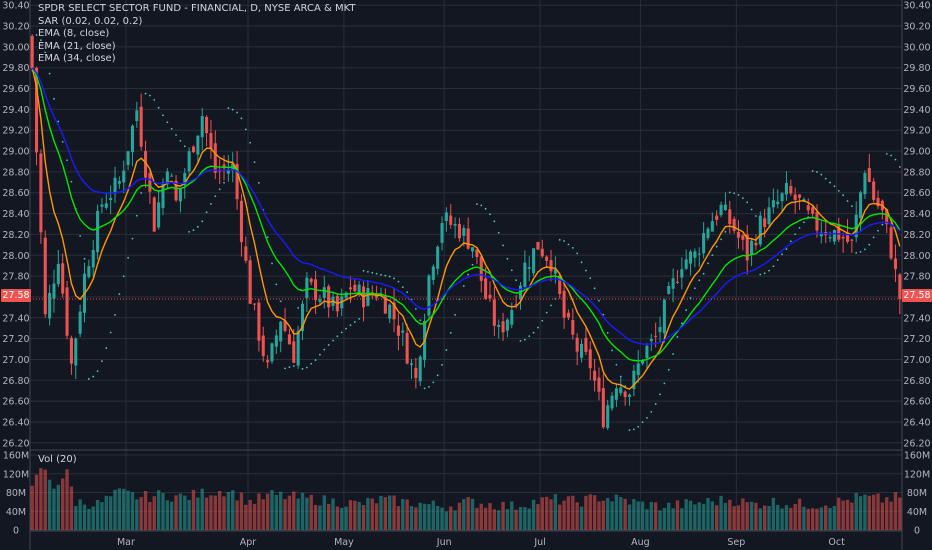 Image resolution: width=932 pixels, height=550 pixels. I want to click on time-tick-label: Aug, so click(640, 542).